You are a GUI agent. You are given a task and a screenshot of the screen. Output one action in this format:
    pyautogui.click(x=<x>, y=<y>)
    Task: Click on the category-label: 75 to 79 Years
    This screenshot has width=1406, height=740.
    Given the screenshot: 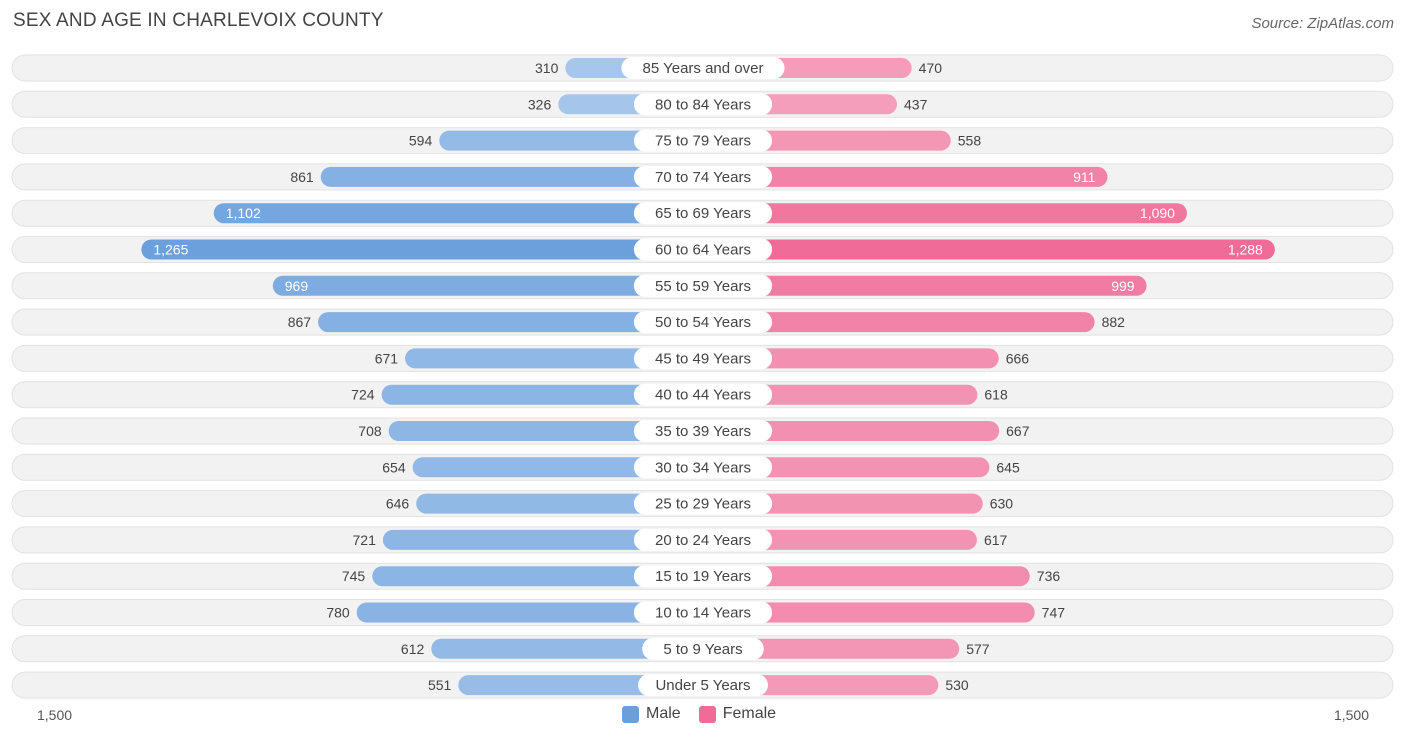 What is the action you would take?
    pyautogui.click(x=703, y=141)
    